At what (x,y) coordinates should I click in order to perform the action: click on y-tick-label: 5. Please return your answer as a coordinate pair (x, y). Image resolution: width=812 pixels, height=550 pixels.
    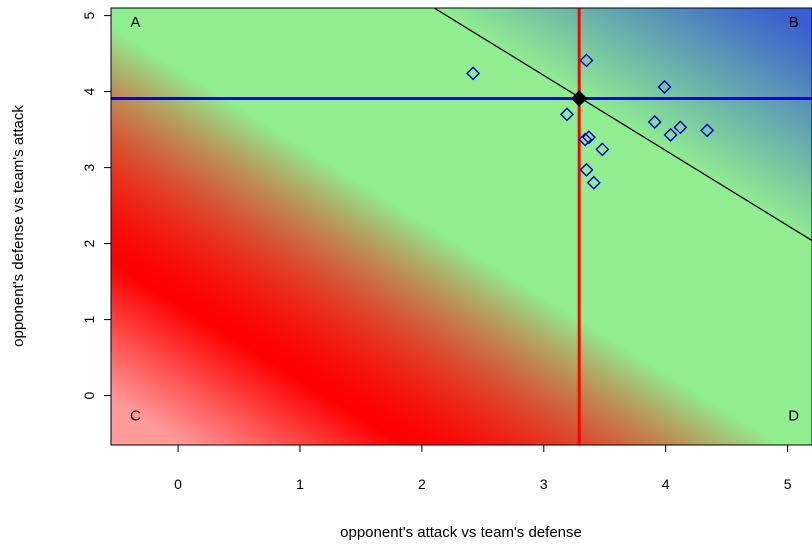
    Looking at the image, I should click on (89, 15).